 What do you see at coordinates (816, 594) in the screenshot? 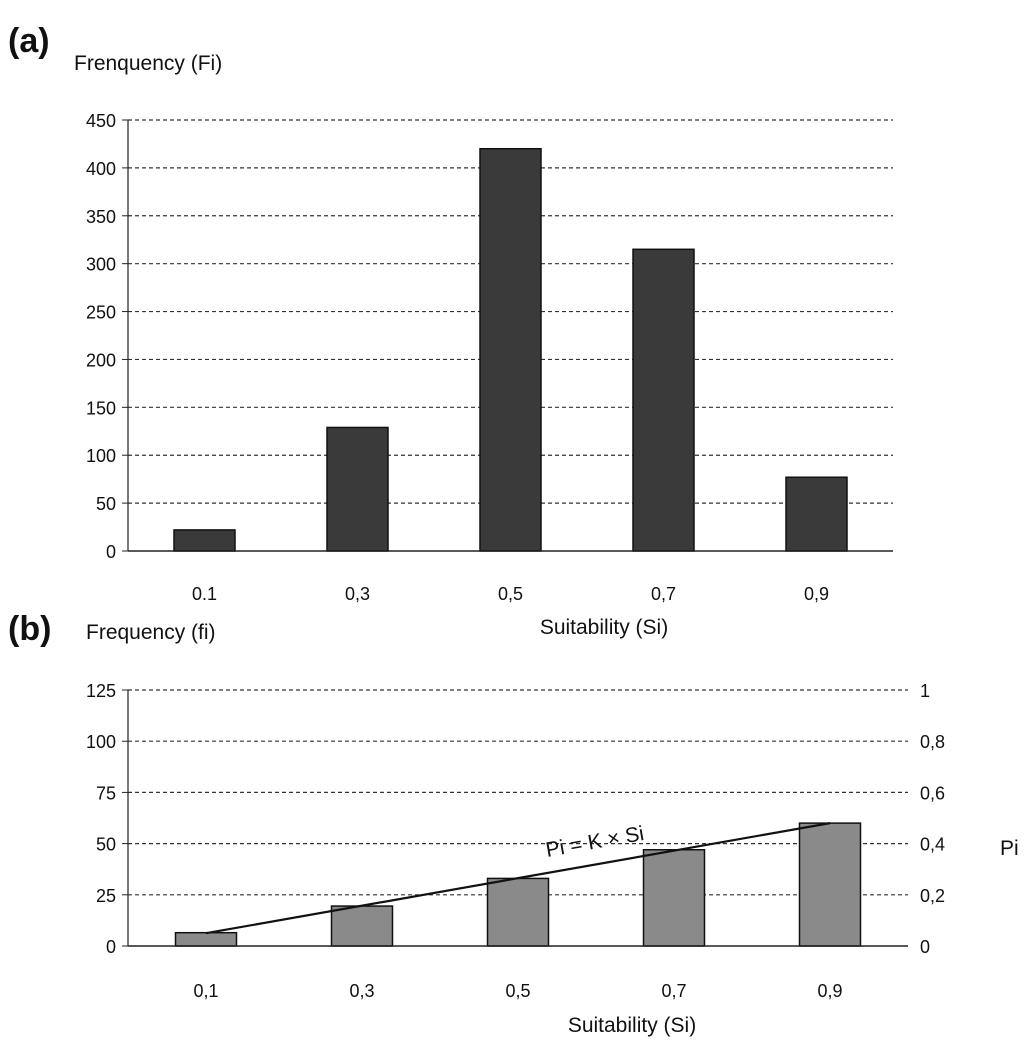
I see `a-x-tick-label: 0,9` at bounding box center [816, 594].